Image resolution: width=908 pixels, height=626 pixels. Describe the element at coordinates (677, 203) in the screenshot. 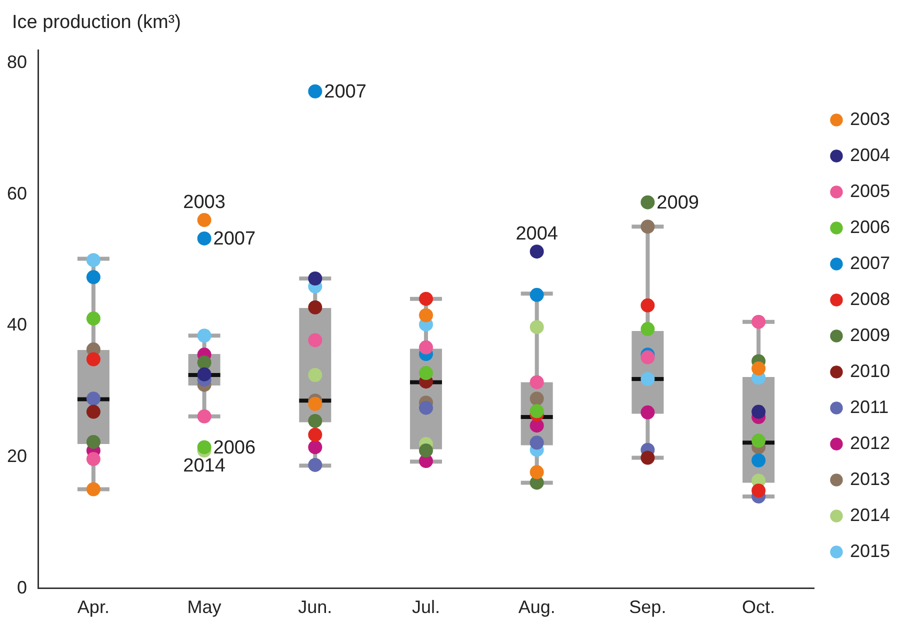

I see `annotation: 2009` at that location.